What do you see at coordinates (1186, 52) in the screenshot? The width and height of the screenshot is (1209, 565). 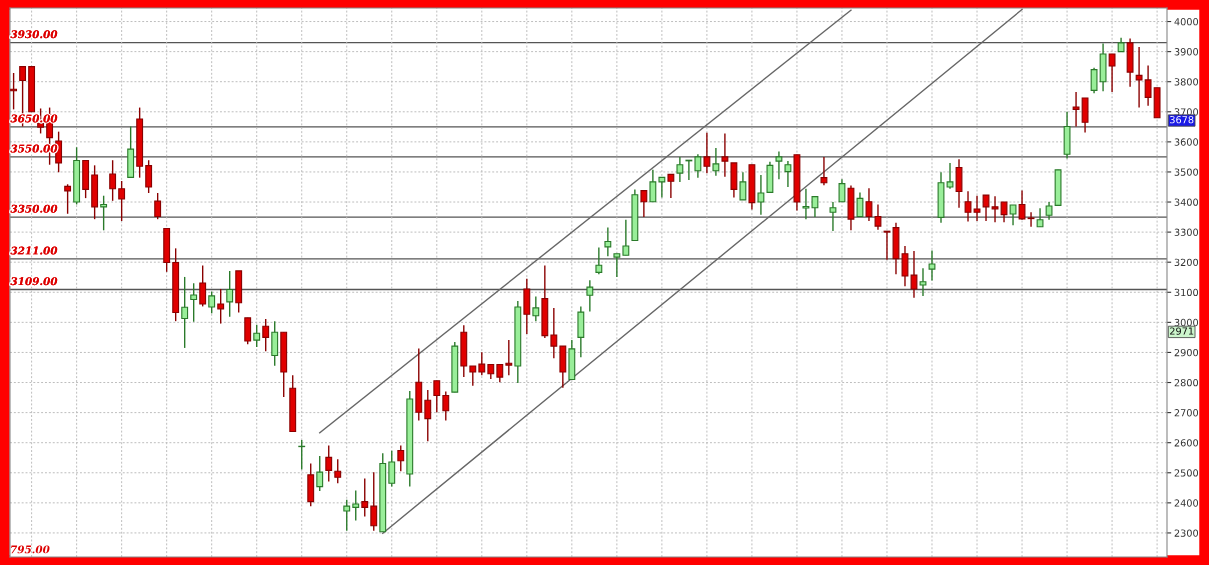 I see `y-tick-label: 3900` at bounding box center [1186, 52].